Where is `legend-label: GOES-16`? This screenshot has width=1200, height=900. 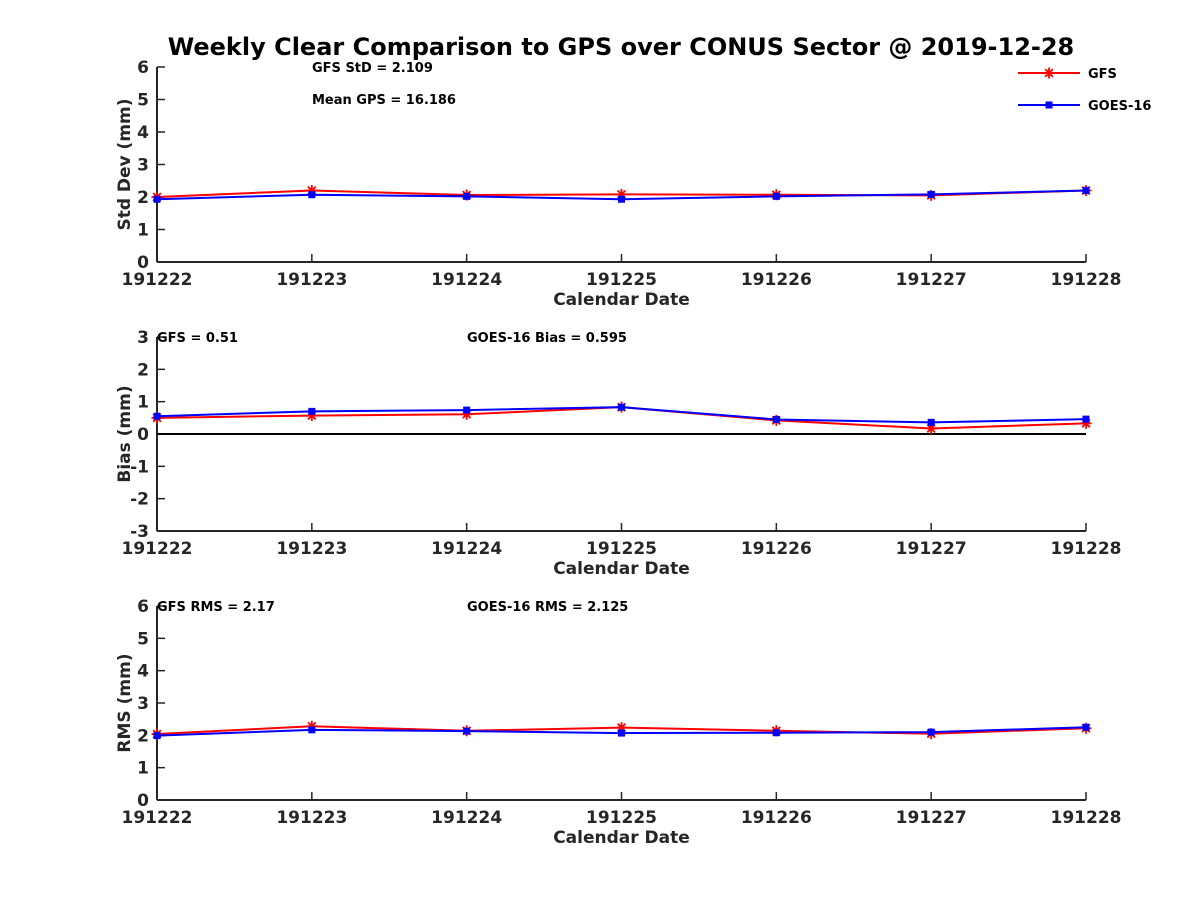
legend-label: GOES-16 is located at coordinates (1119, 106).